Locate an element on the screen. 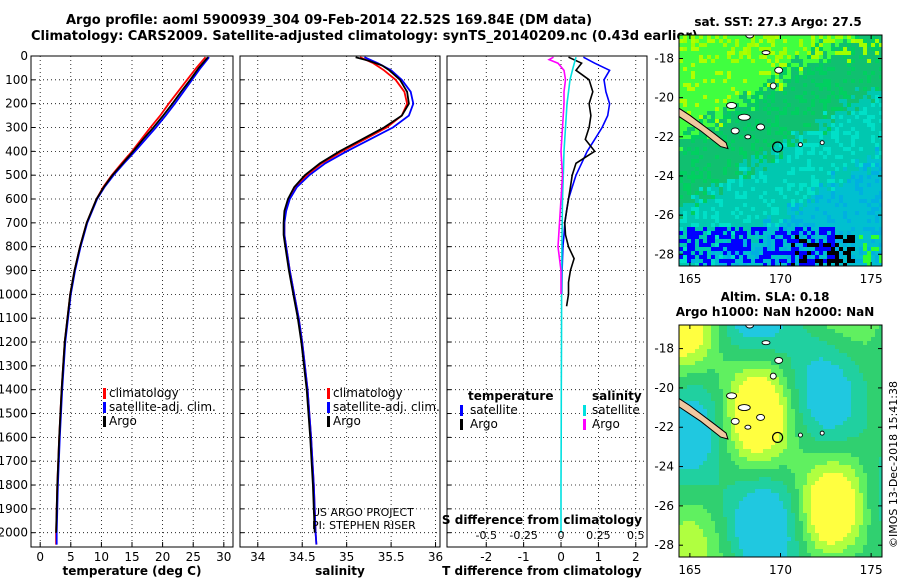 Image resolution: width=900 pixels, height=580 pixels. lon-tick-label: 175 is located at coordinates (871, 279).